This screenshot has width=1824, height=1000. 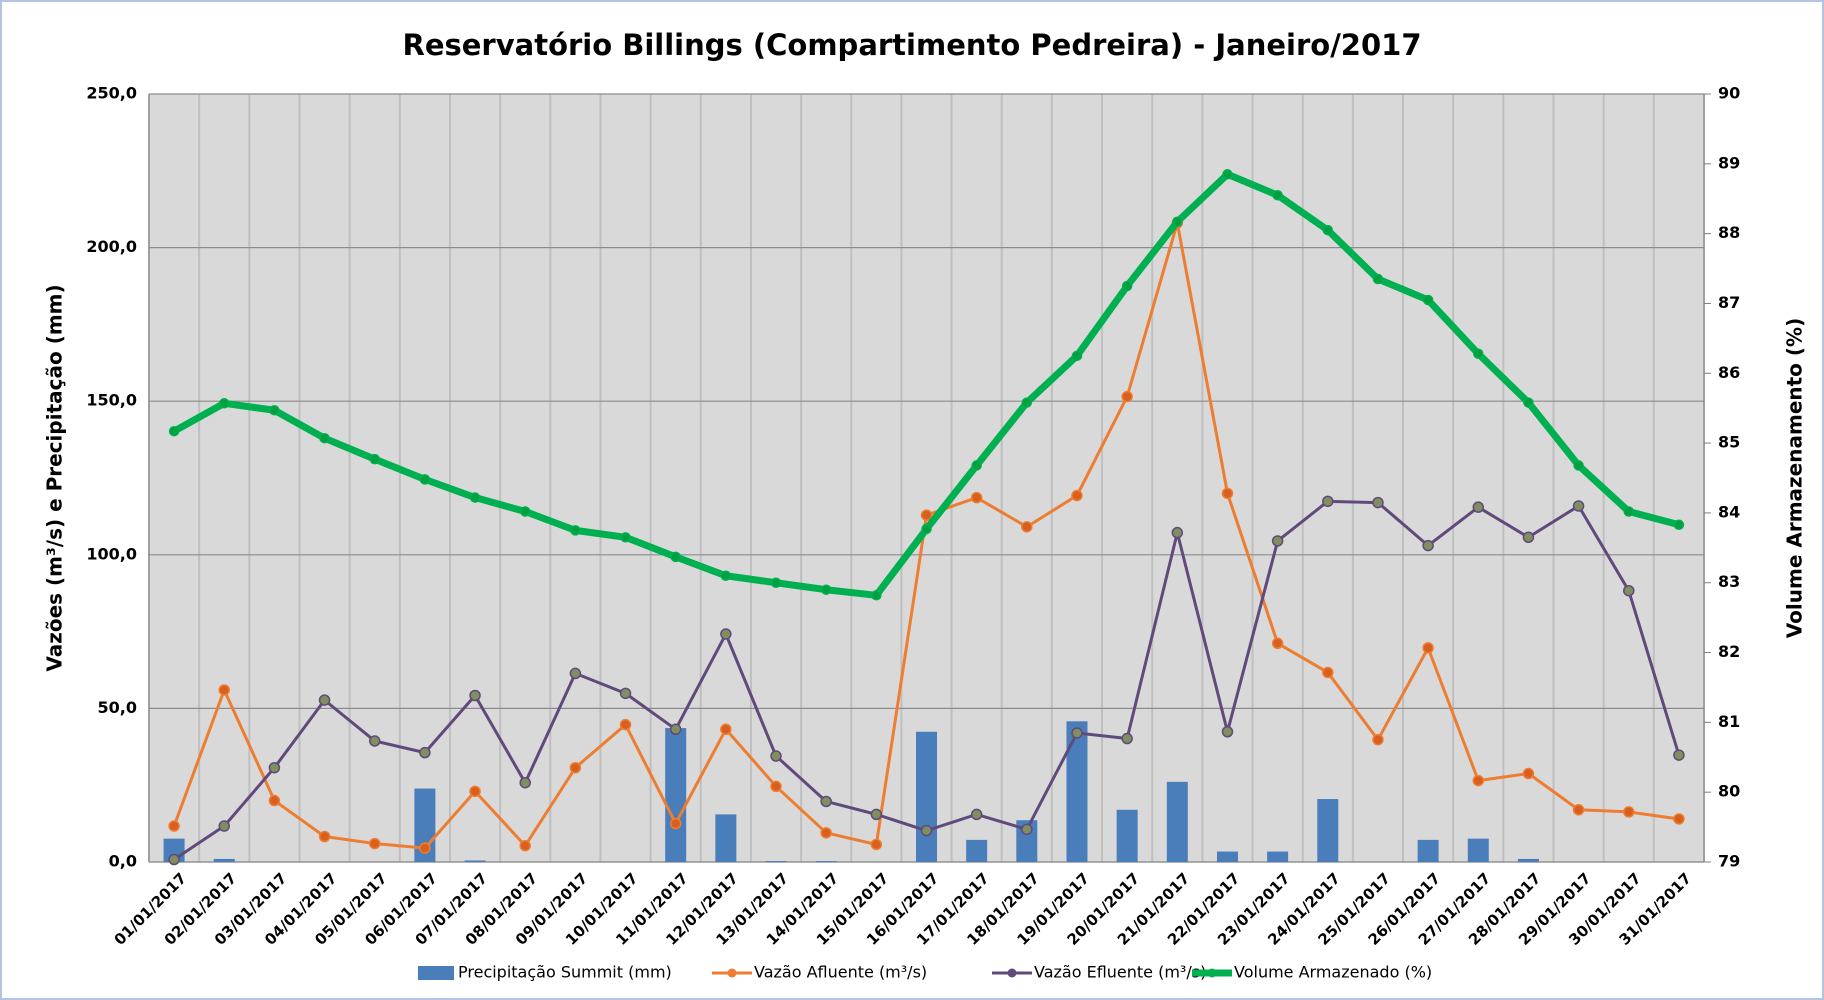 What do you see at coordinates (1729, 721) in the screenshot?
I see `y2-tick-label: 81` at bounding box center [1729, 721].